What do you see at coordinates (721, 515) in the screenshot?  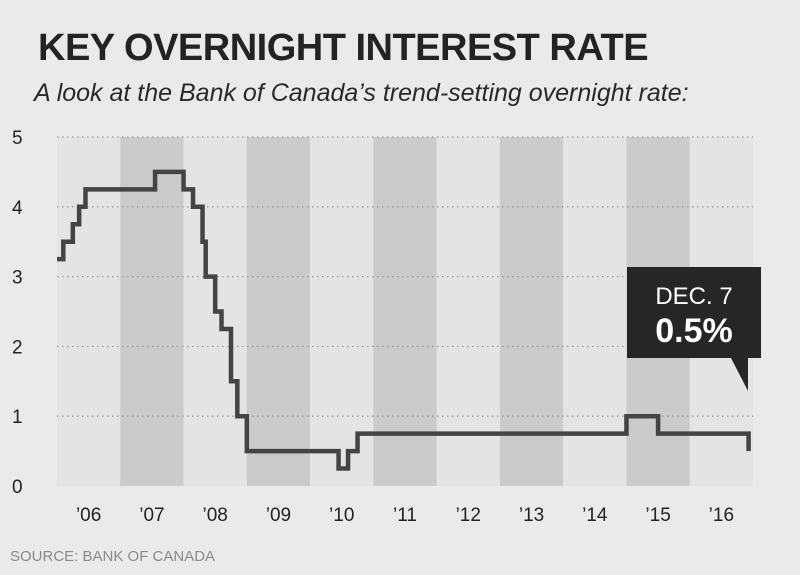 I see `x-tick-label: ’16` at bounding box center [721, 515].